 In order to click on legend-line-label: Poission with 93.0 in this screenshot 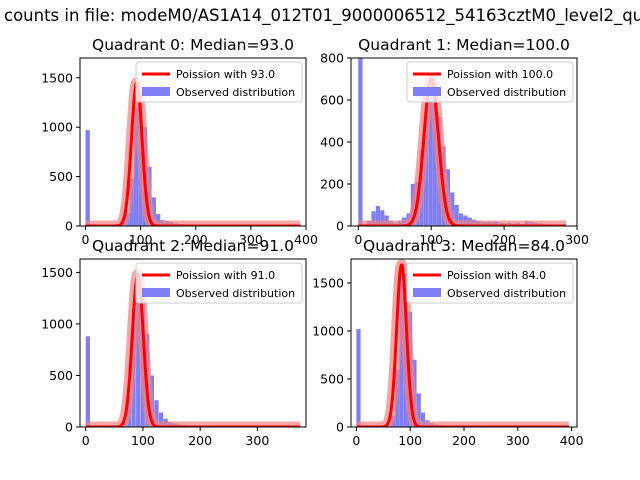, I will do `click(225, 74)`.